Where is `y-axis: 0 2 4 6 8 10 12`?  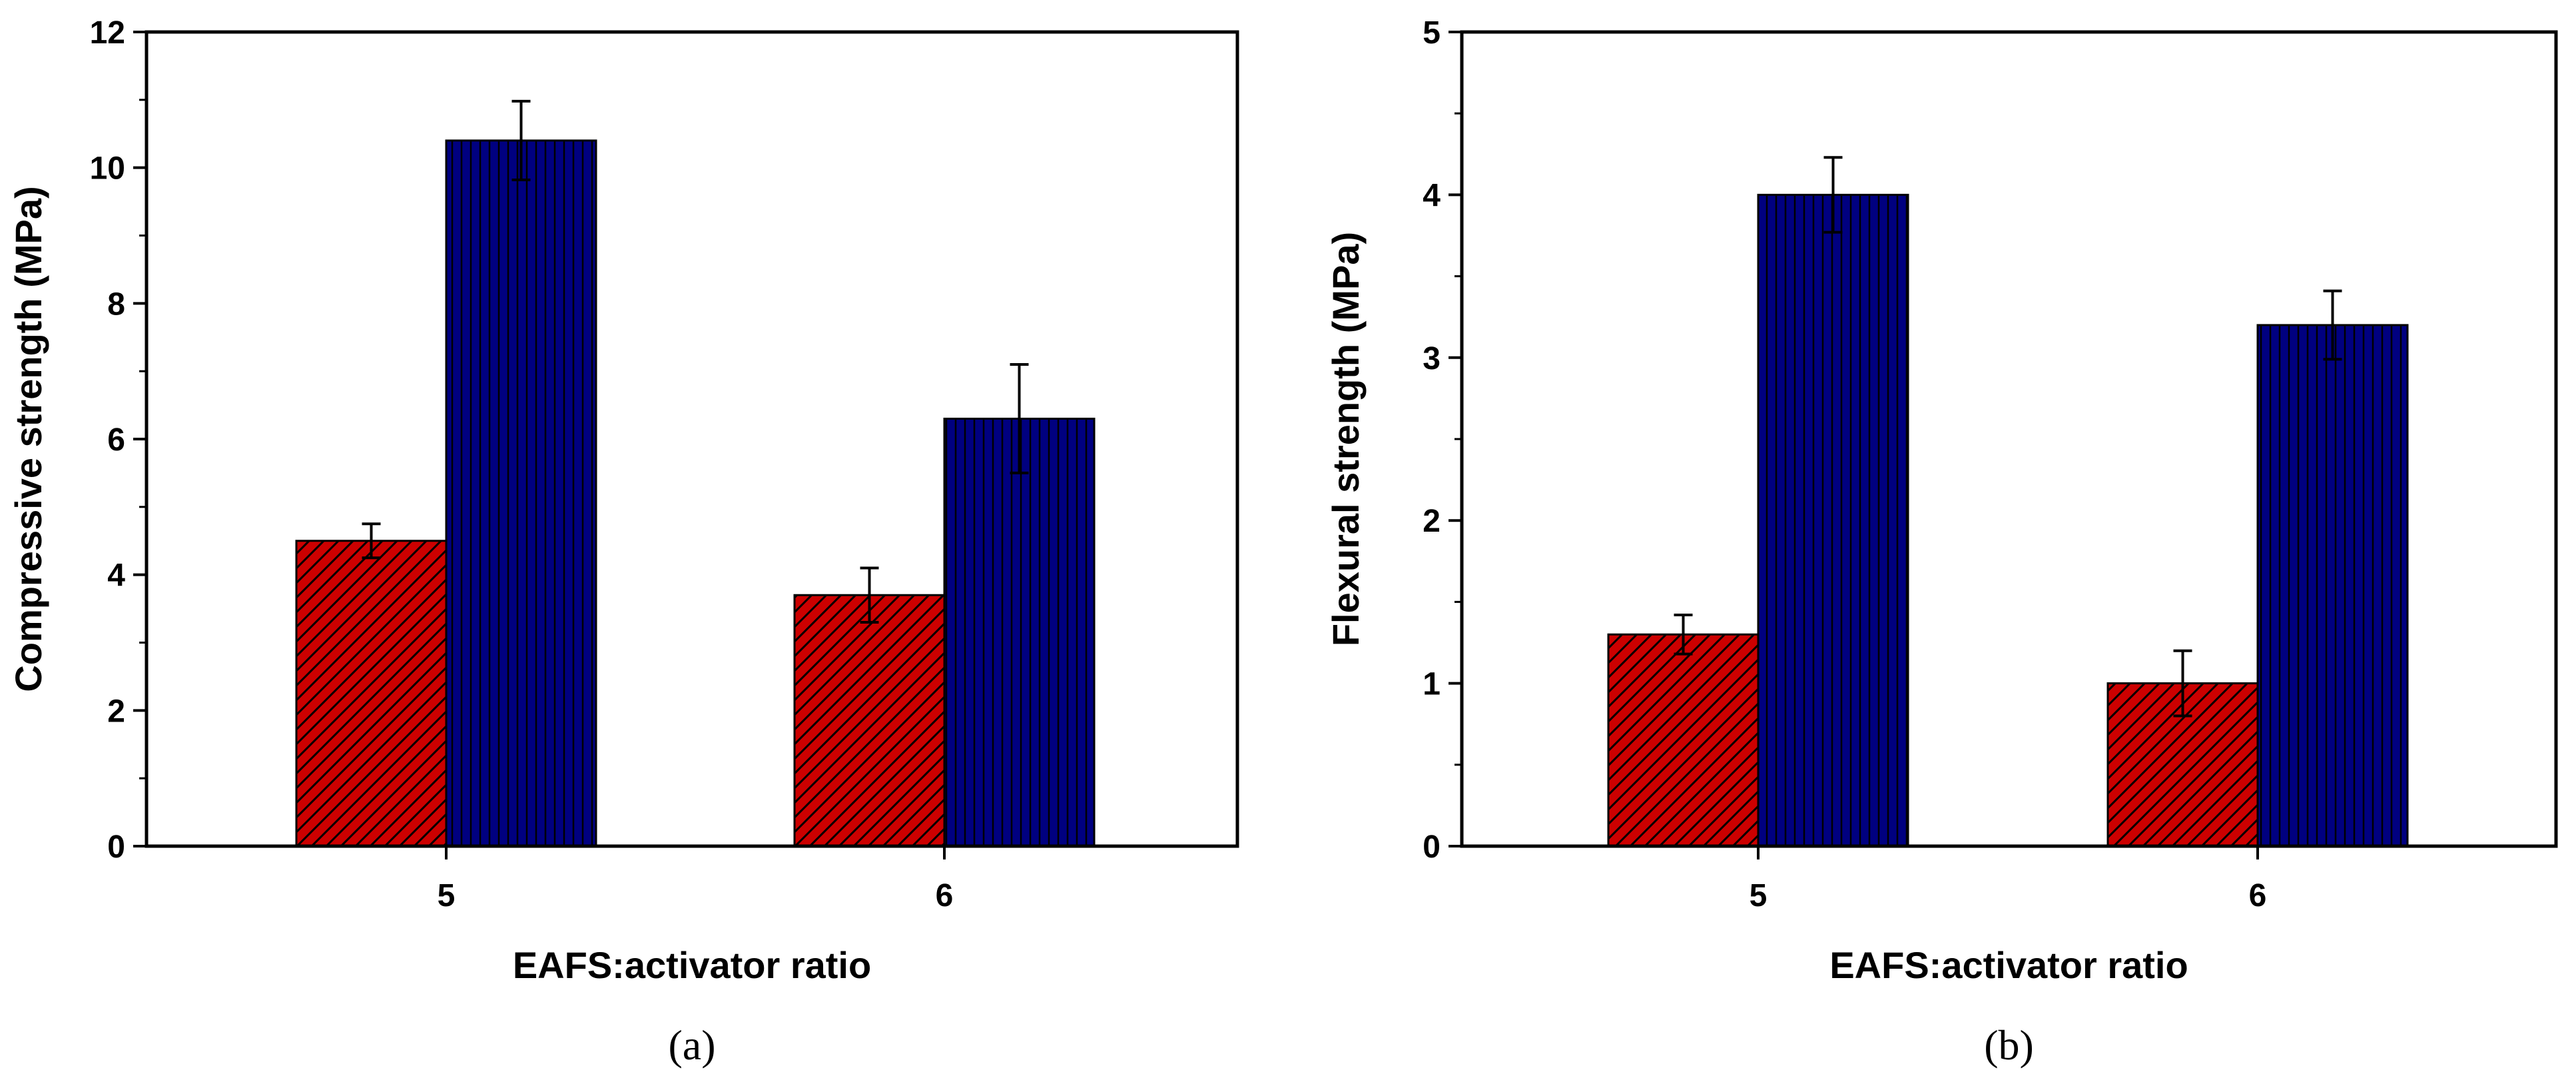
y-axis: 0 2 4 6 8 10 12 is located at coordinates (118, 440).